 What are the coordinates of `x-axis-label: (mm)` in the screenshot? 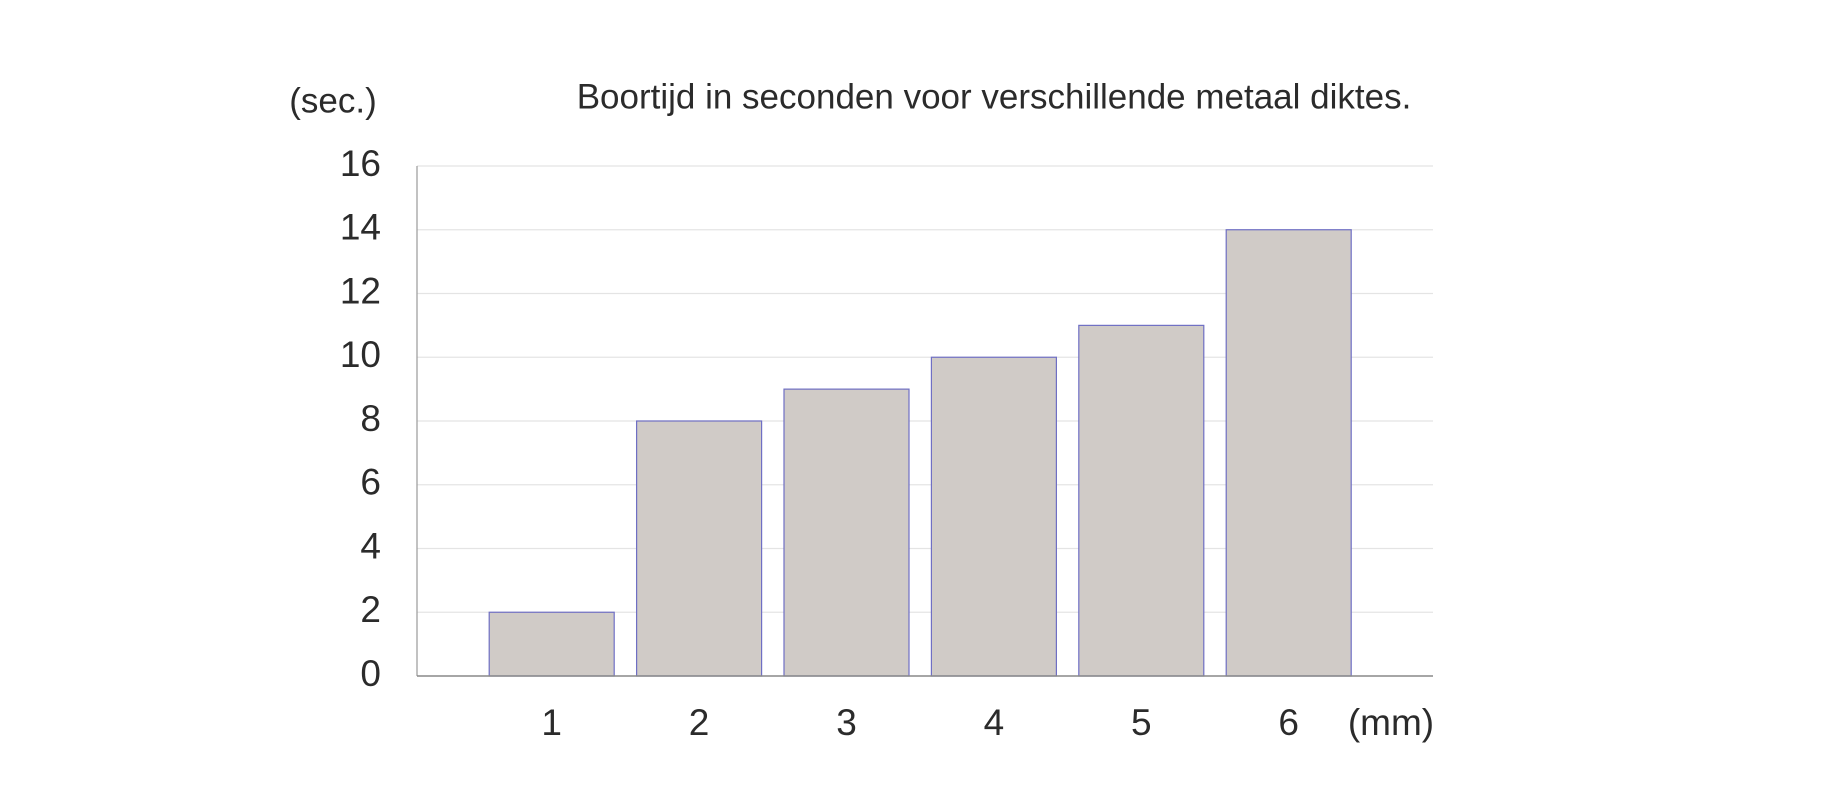 It's located at (1391, 722).